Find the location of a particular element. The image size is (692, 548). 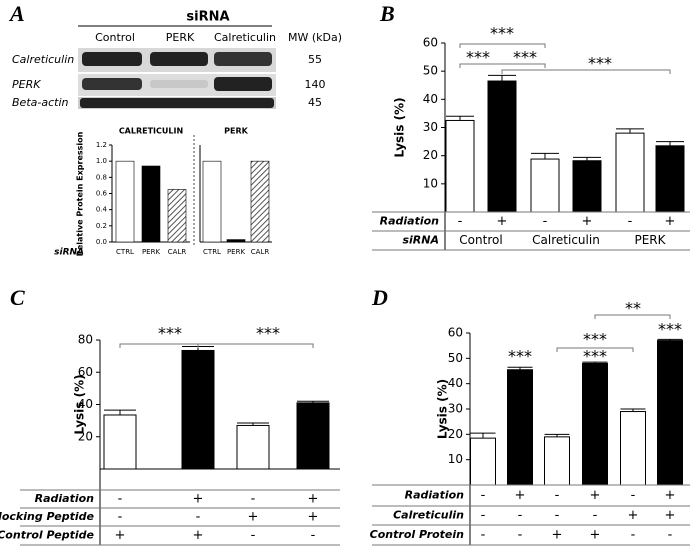

x-axis-label: siRNA is located at coordinates (69, 253).